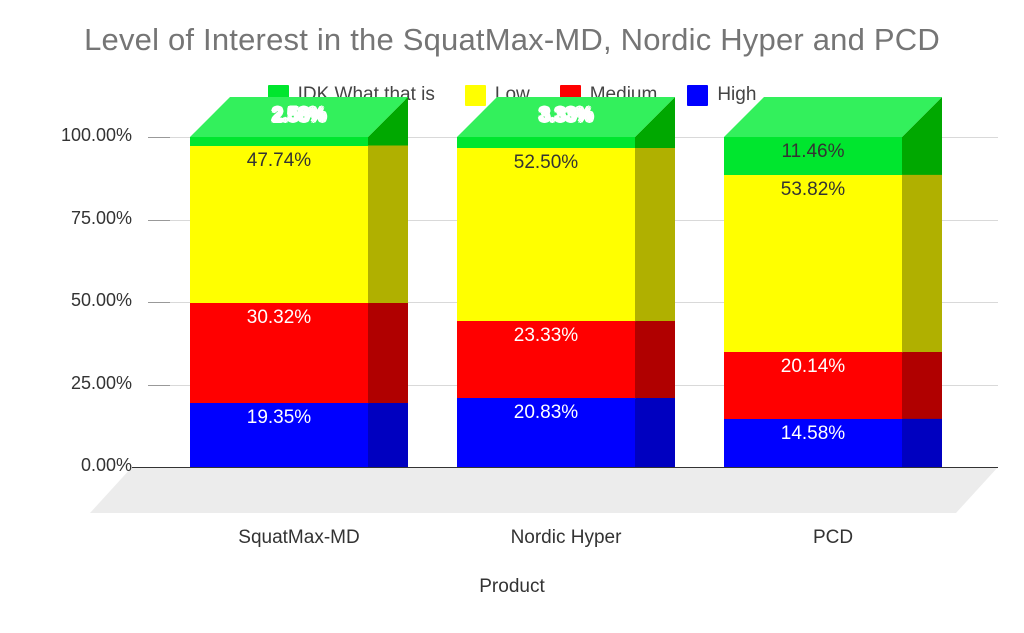  What do you see at coordinates (299, 537) in the screenshot?
I see `x-axis-category-label: SquatMax-MD` at bounding box center [299, 537].